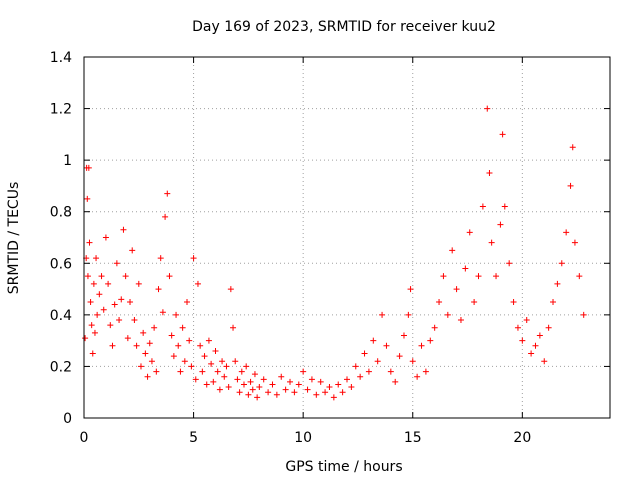  What do you see at coordinates (67, 419) in the screenshot?
I see `y-tick-label: 0` at bounding box center [67, 419].